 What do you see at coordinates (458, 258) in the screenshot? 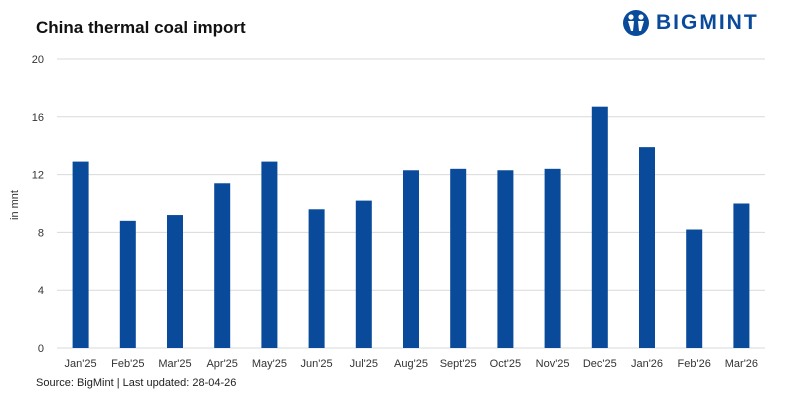
I see `bar-Sept'25` at bounding box center [458, 258].